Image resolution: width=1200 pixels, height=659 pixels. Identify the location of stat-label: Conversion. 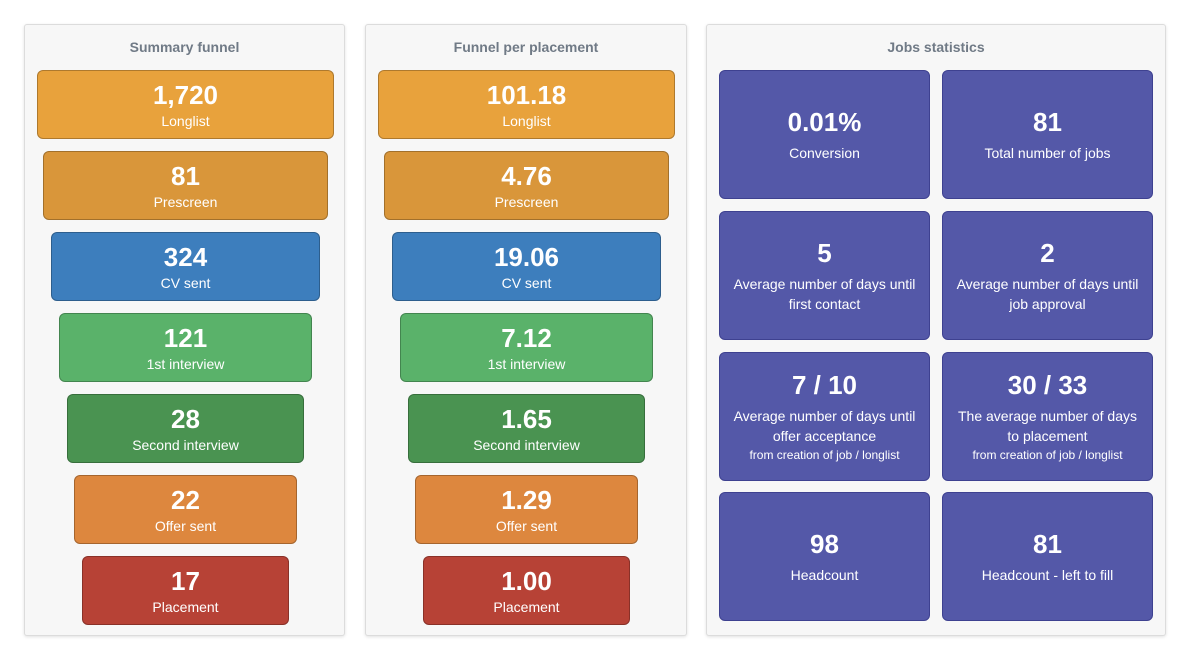
(824, 152).